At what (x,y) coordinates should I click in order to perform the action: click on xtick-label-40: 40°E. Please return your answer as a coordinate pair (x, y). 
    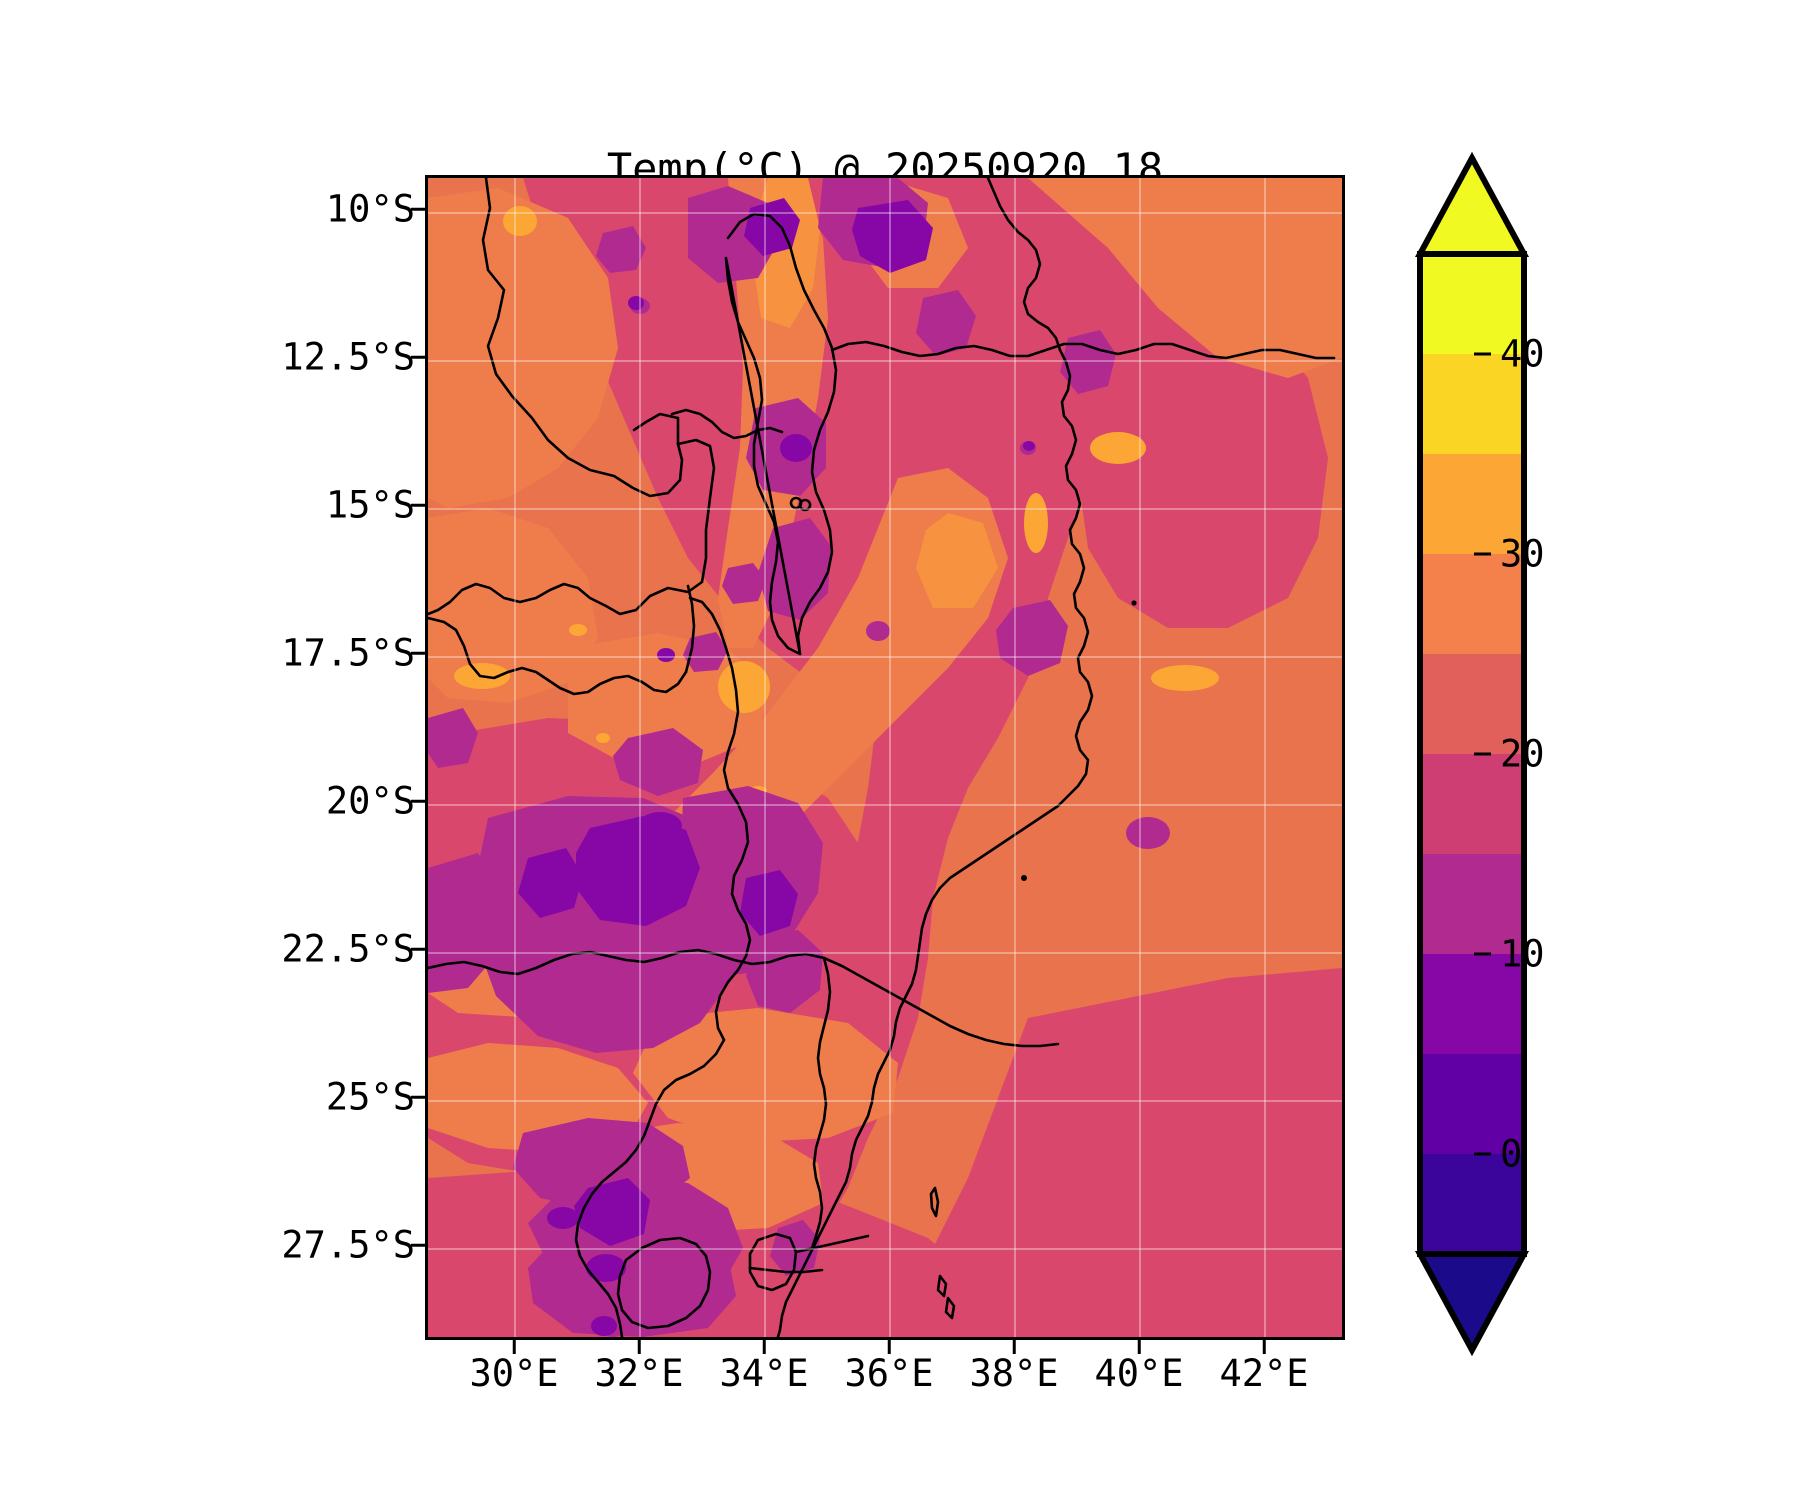
    Looking at the image, I should click on (1139, 1373).